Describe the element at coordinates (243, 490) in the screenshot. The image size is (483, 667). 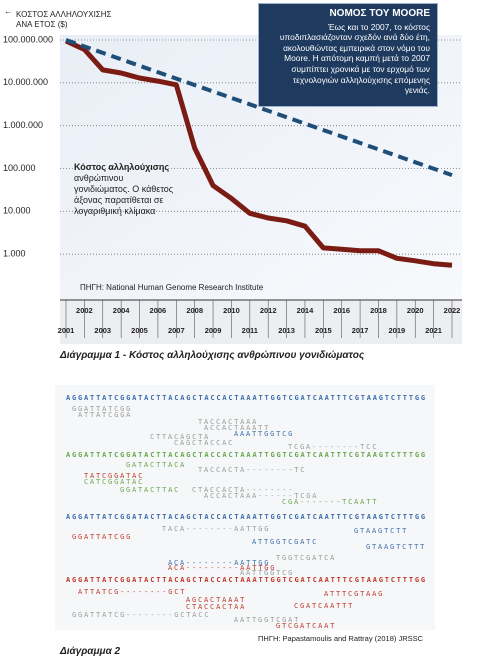
I see `sequence-row: CTACCACTA--------` at that location.